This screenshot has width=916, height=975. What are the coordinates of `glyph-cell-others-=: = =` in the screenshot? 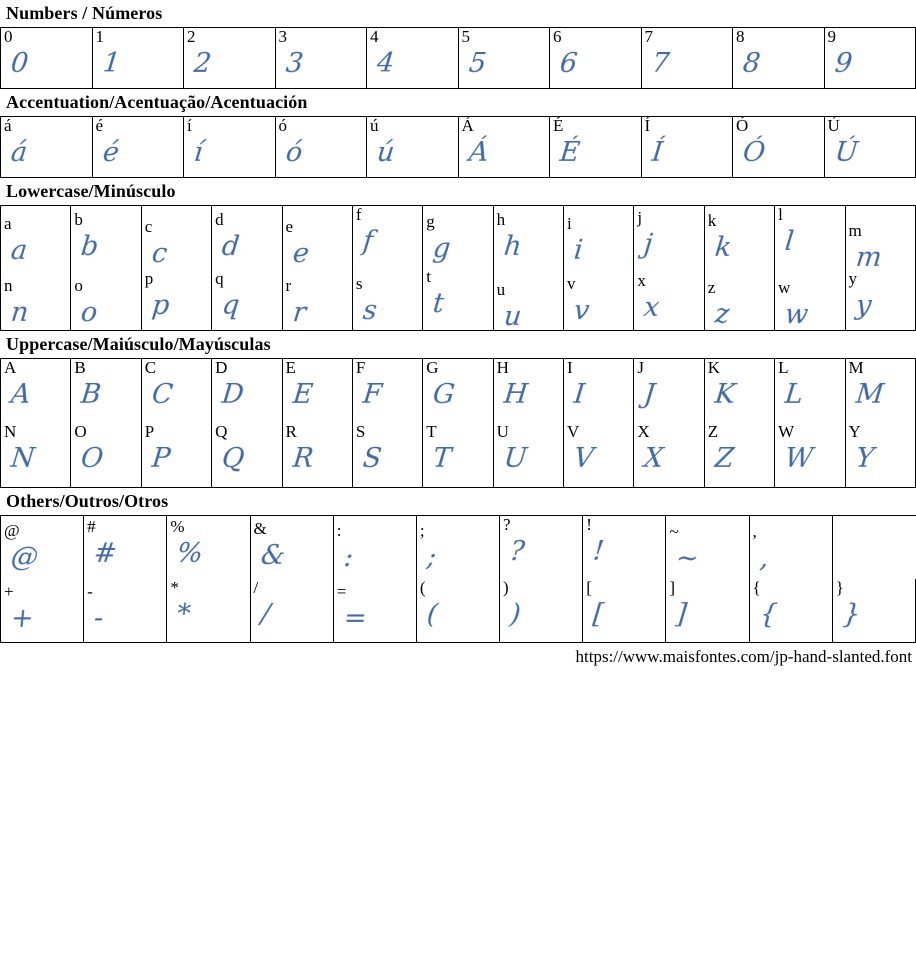 It's located at (374, 611).